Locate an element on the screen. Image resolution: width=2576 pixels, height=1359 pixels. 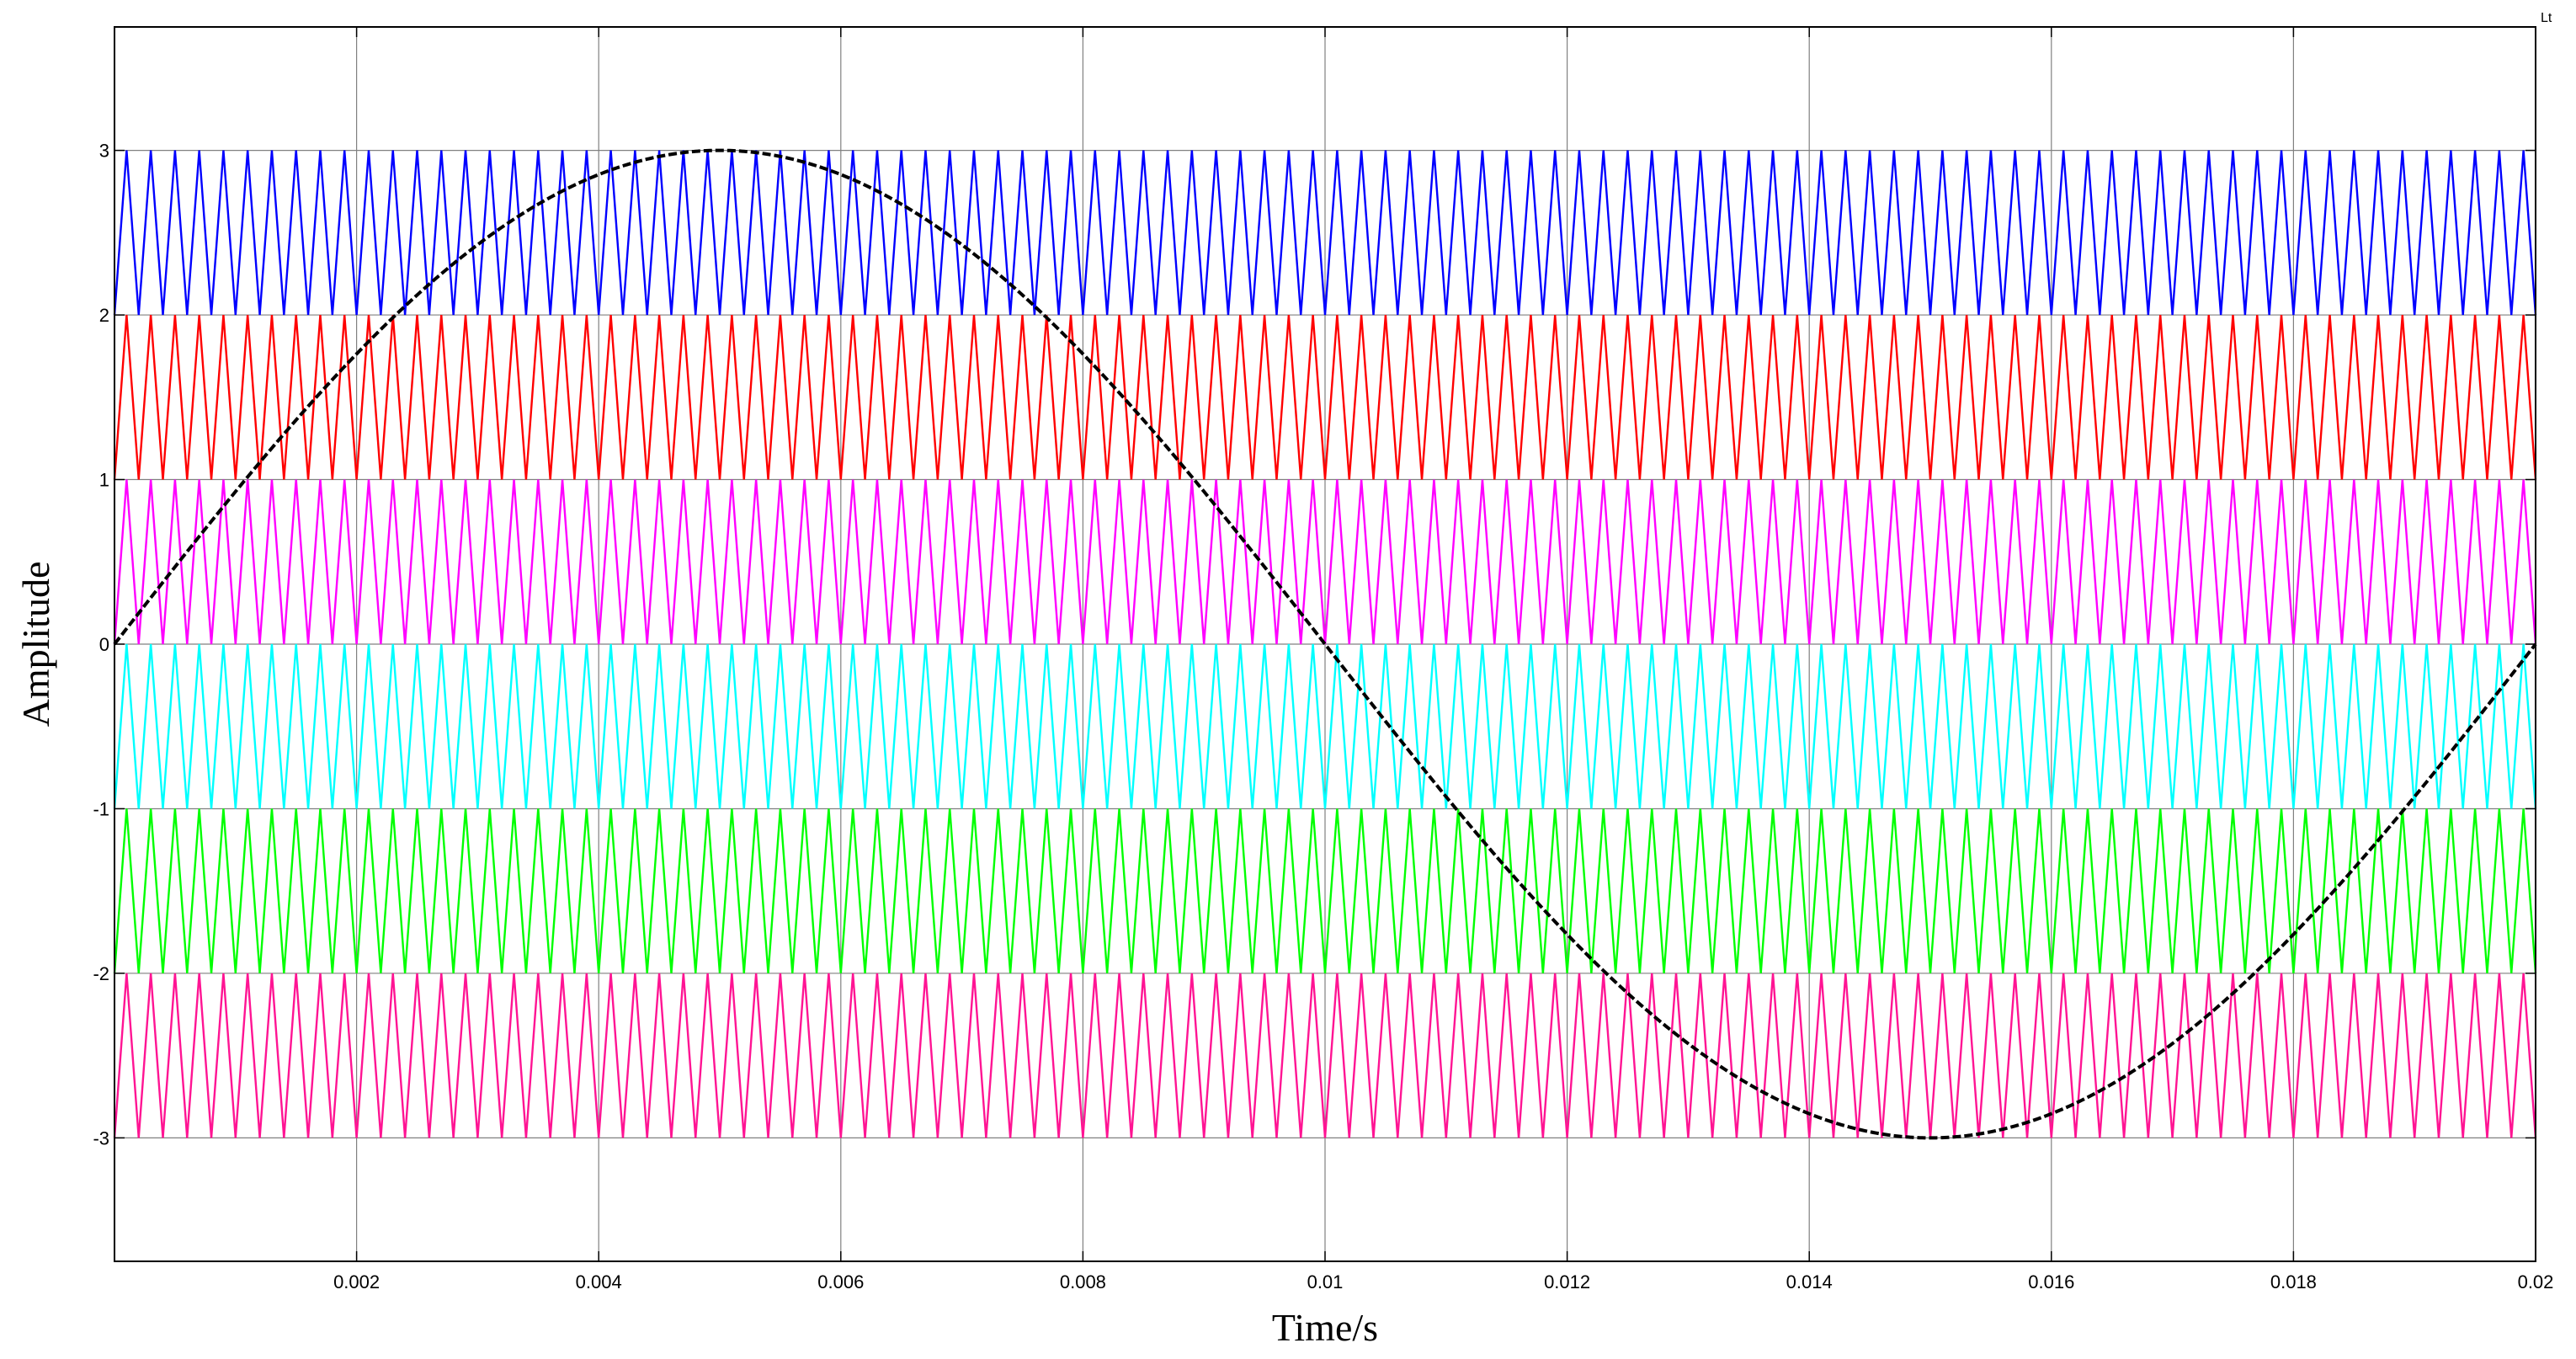
corner-mark: Lt is located at coordinates (2547, 18).